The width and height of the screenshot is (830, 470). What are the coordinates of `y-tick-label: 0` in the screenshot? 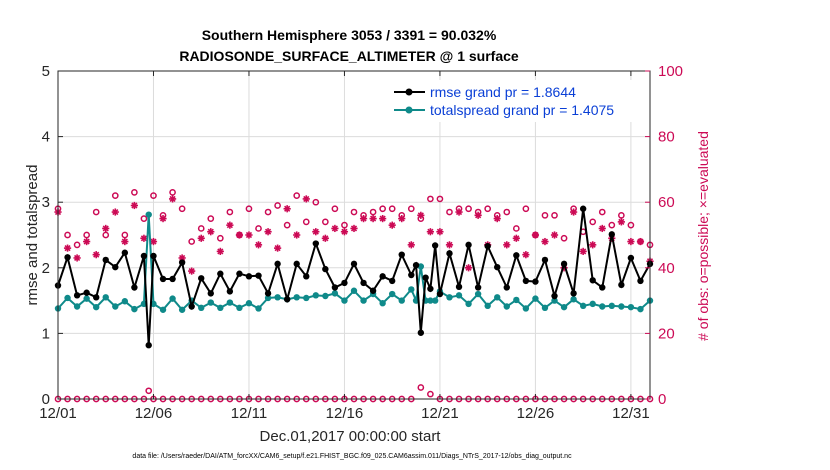 It's located at (46, 399).